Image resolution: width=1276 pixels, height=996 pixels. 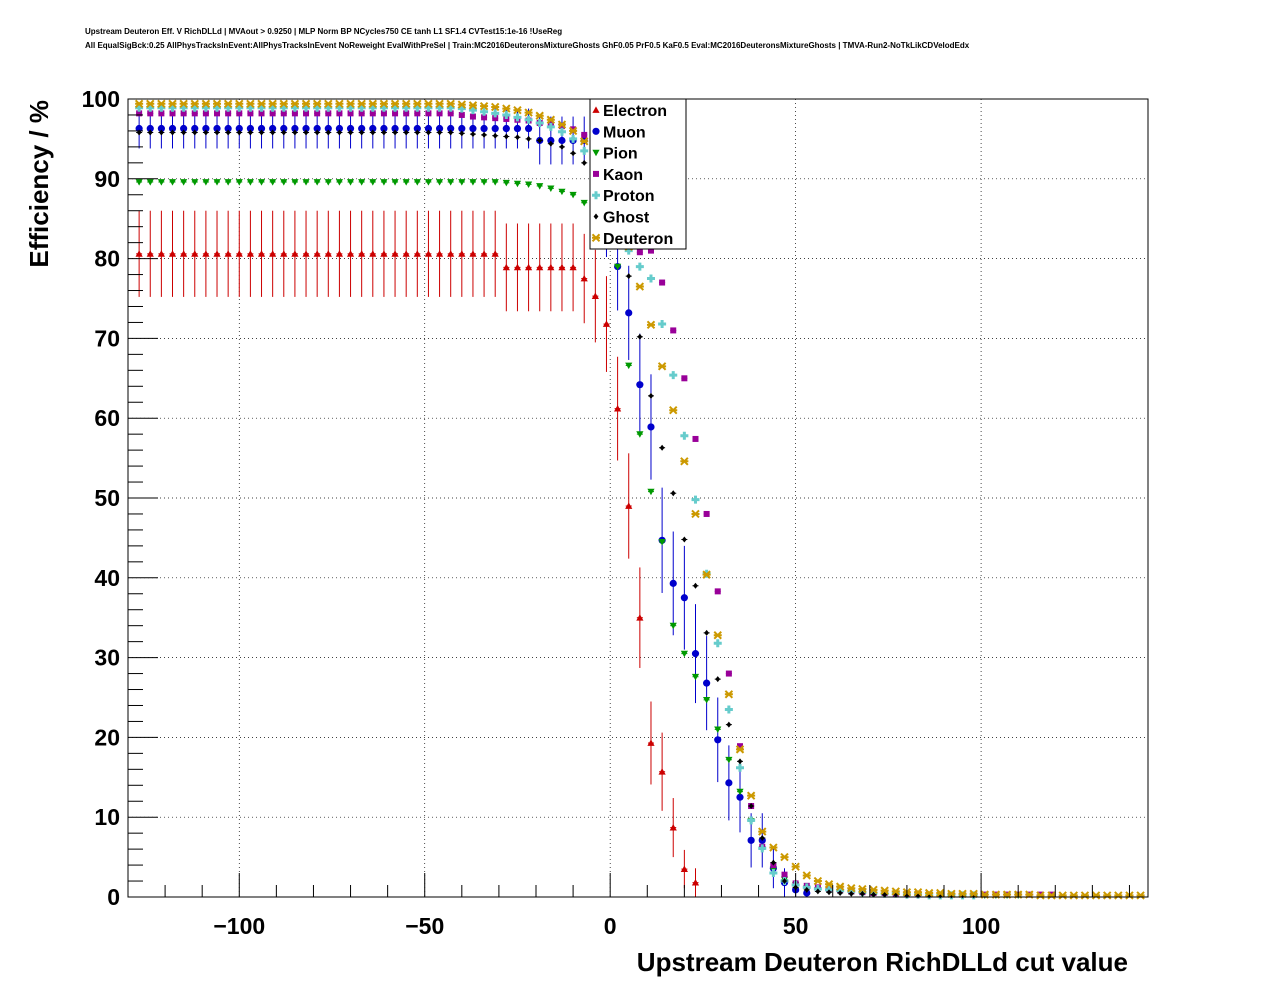 I want to click on legend-marker-pion, so click(x=596, y=153).